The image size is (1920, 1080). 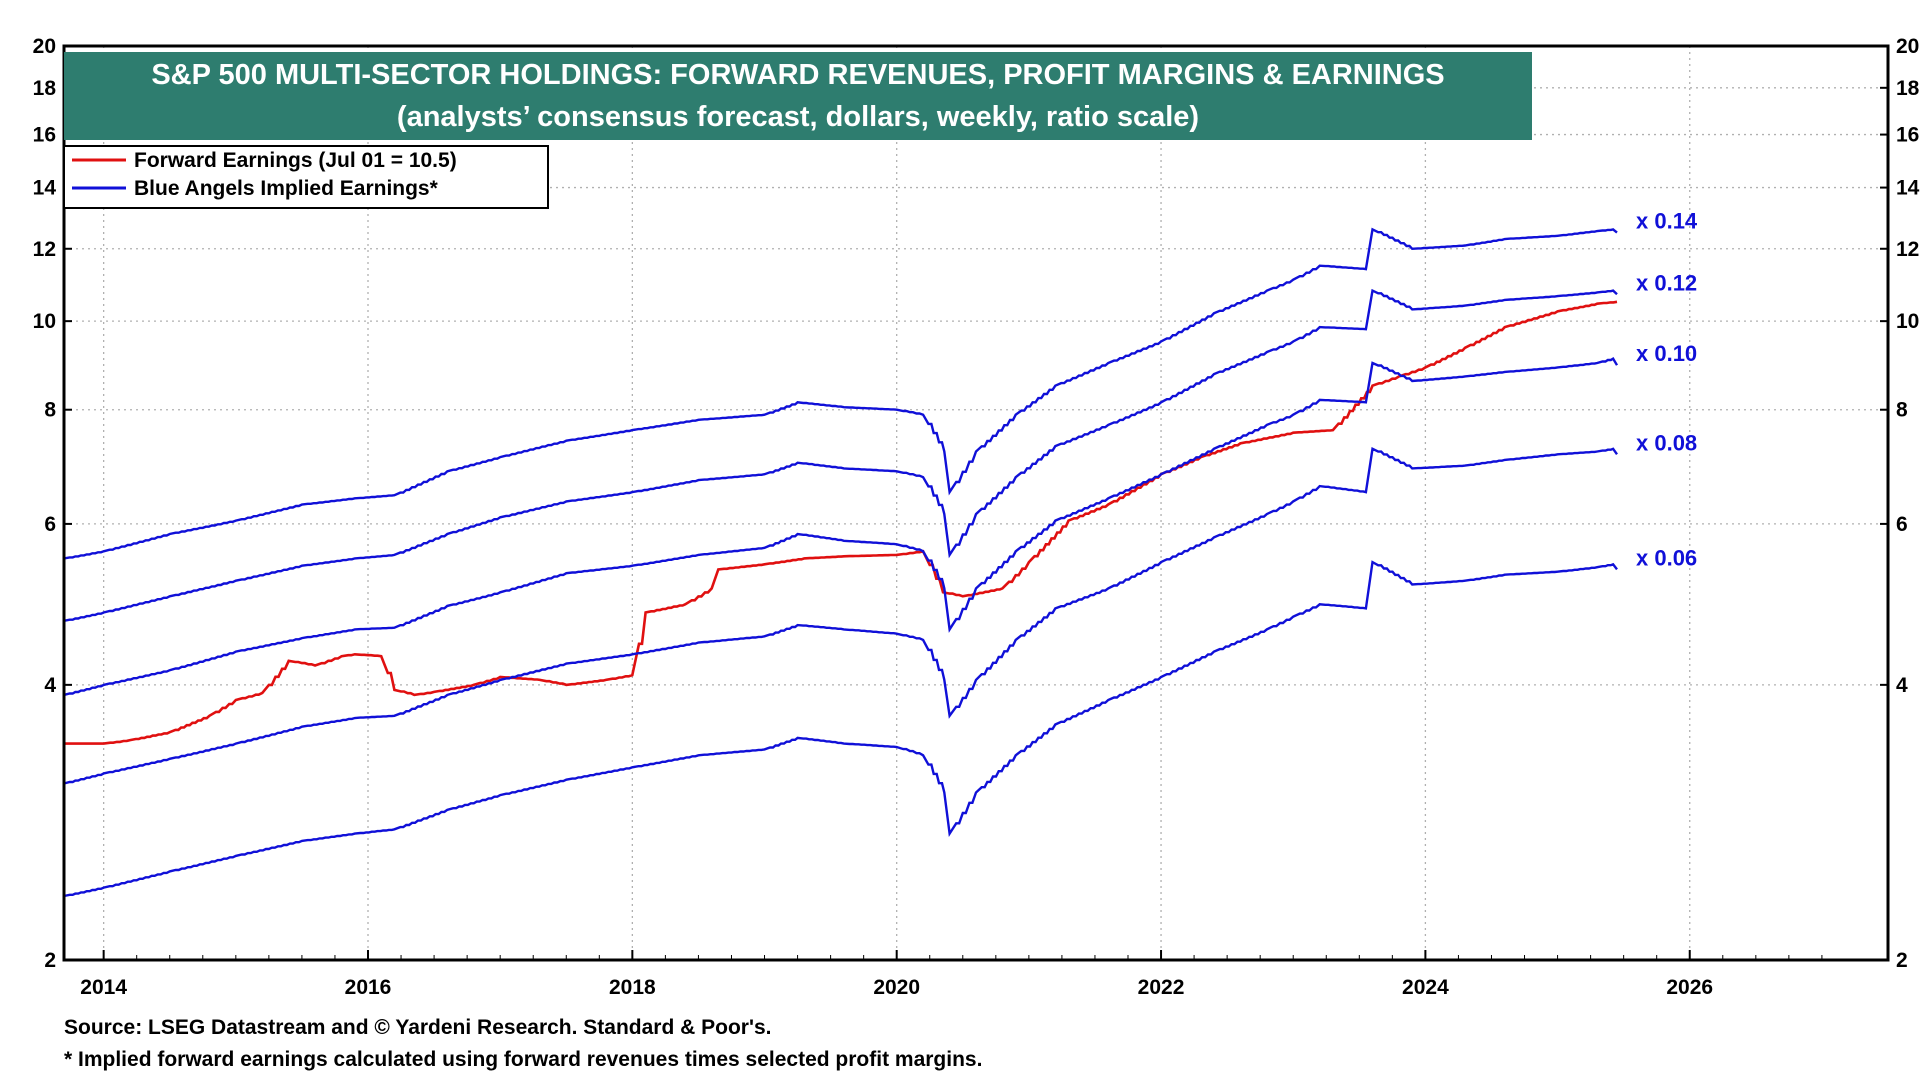 What do you see at coordinates (286, 188) in the screenshot?
I see `legend-label-implied-earnings: Blue Angels Implied Earnings*` at bounding box center [286, 188].